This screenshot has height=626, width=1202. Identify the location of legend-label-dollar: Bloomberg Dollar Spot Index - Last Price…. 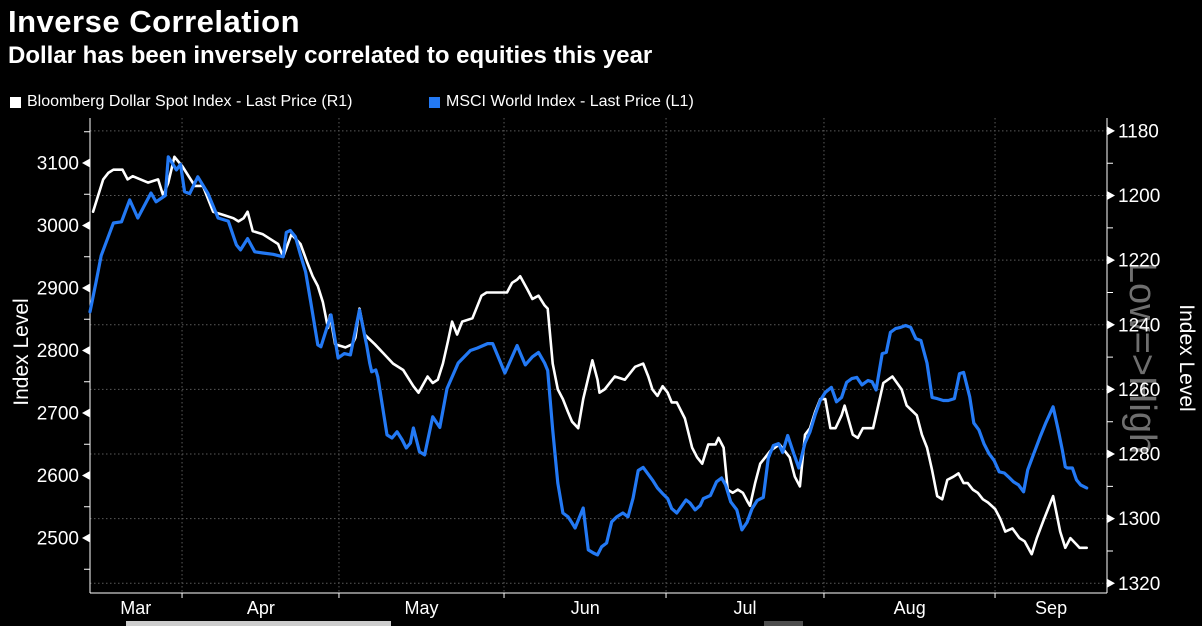
(190, 101).